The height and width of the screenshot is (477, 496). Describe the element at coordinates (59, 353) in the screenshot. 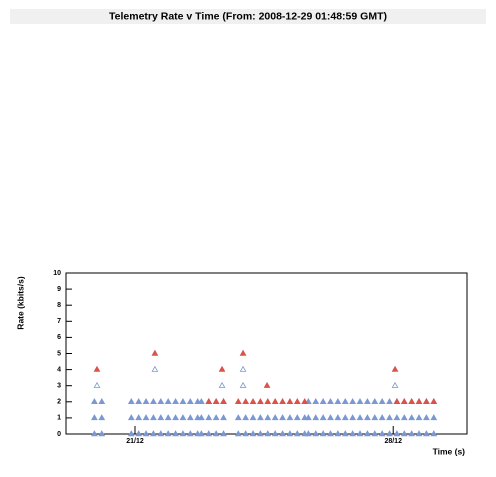

I see `y-tick-label: 5` at that location.